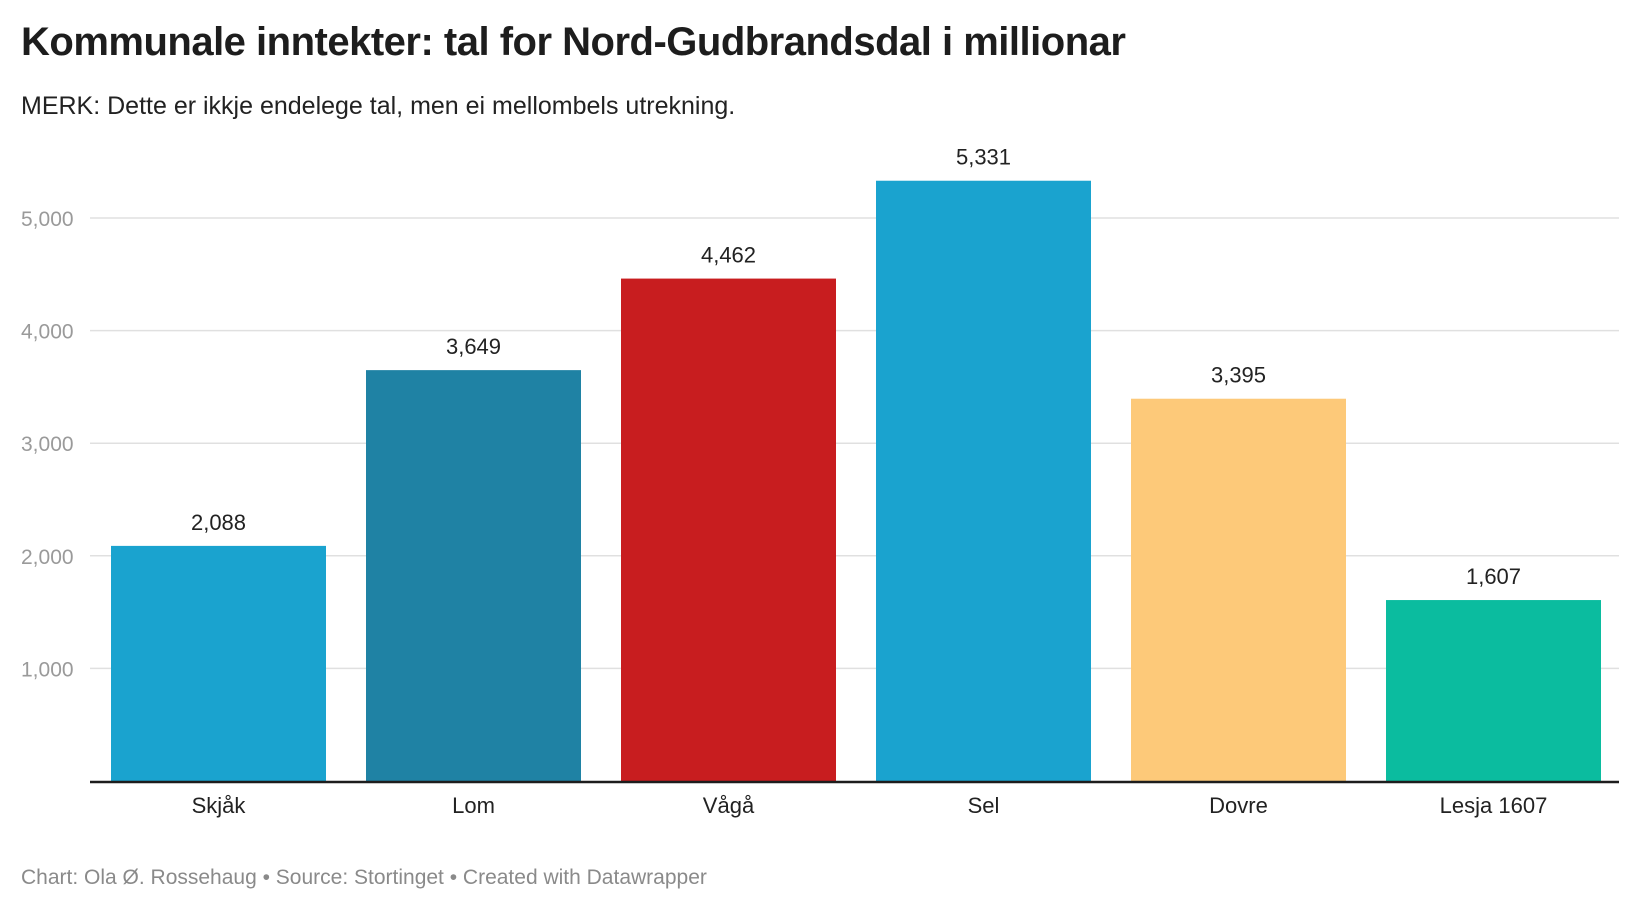  I want to click on y-tick-label: 1,000, so click(47, 669).